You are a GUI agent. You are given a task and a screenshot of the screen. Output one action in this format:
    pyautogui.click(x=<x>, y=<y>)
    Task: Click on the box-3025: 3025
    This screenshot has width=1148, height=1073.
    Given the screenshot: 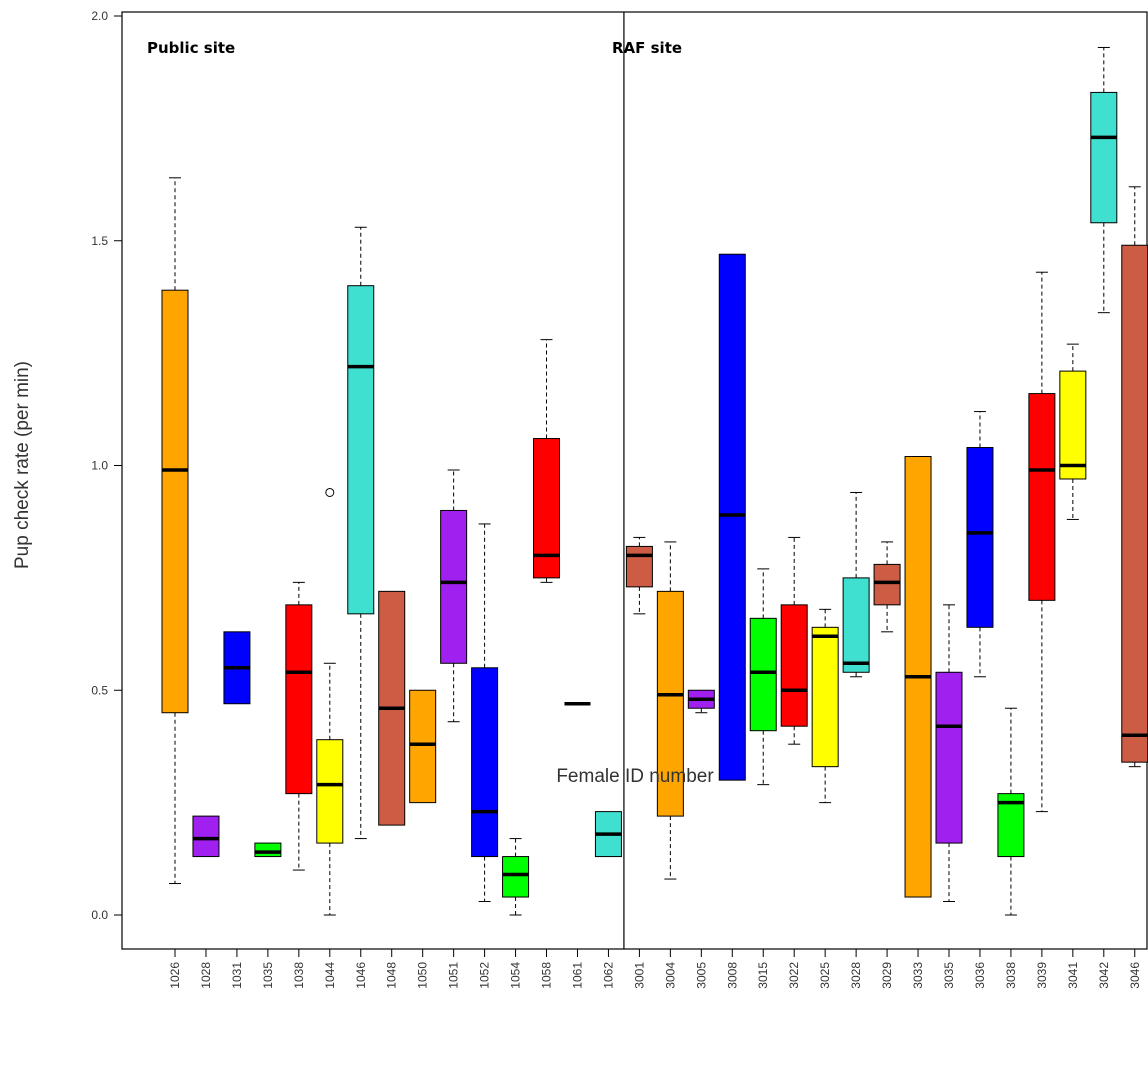 What is the action you would take?
    pyautogui.click(x=825, y=798)
    